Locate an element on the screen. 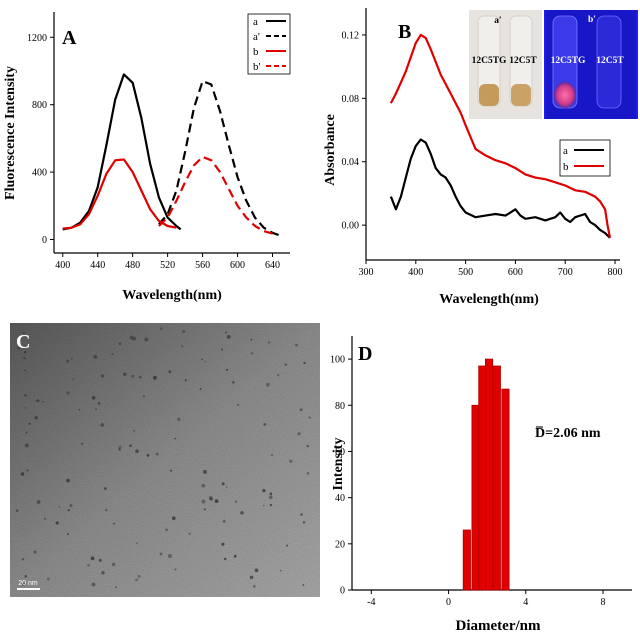 This screenshot has width=640, height=640. tube-solution-daylight is located at coordinates (521, 95).